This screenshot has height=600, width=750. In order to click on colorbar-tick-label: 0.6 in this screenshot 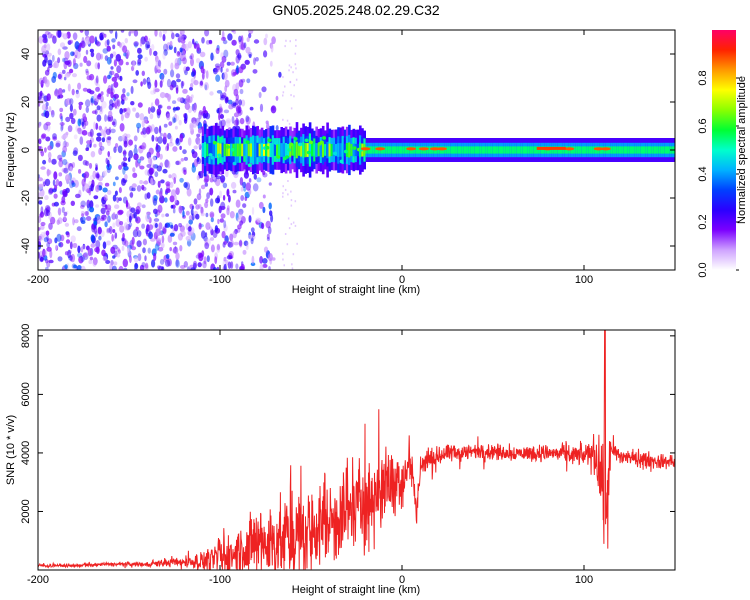, I will do `click(703, 125)`.